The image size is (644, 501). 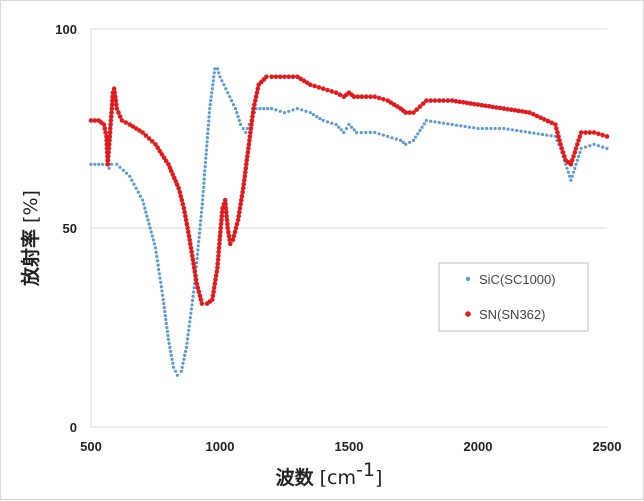 What do you see at coordinates (329, 474) in the screenshot?
I see `x-axis-title: 波数 [cm-1]` at bounding box center [329, 474].